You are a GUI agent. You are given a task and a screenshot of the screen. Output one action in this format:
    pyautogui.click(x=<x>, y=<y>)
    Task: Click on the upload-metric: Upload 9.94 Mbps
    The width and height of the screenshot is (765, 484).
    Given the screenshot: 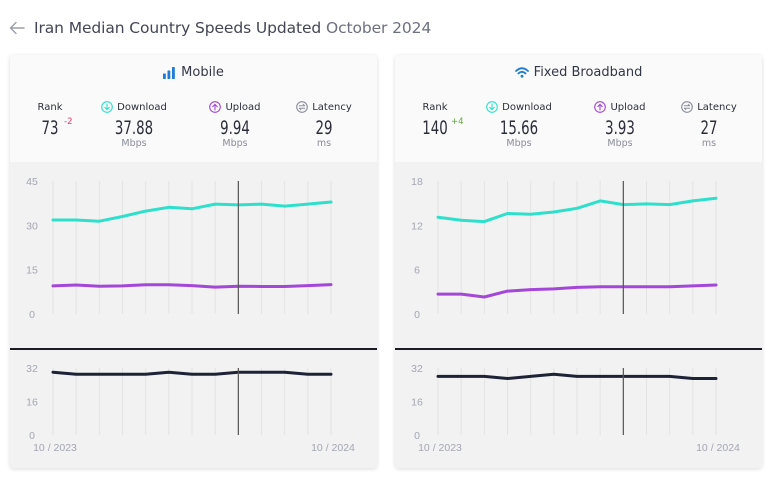 What is the action you would take?
    pyautogui.click(x=235, y=124)
    